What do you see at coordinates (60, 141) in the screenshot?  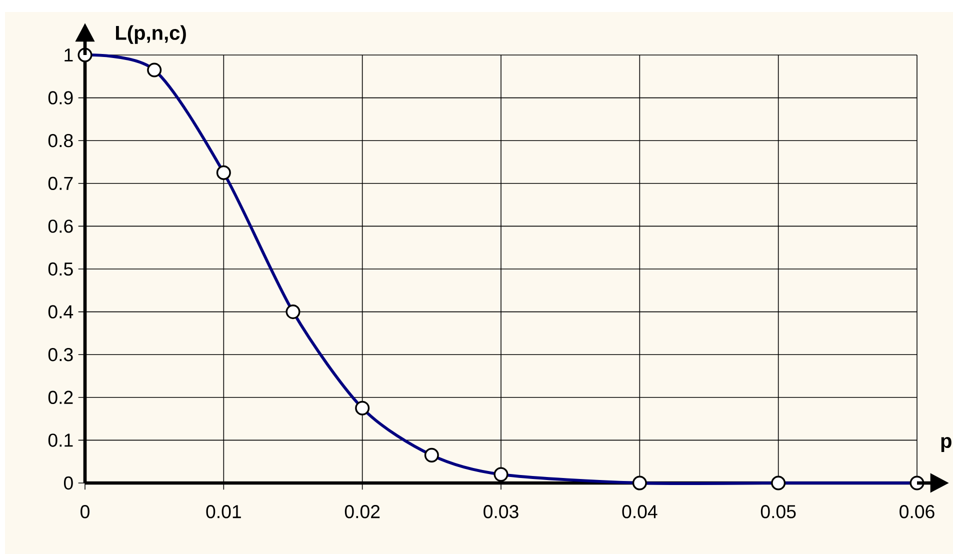 I see `y-tick-label: 0.8` at bounding box center [60, 141].